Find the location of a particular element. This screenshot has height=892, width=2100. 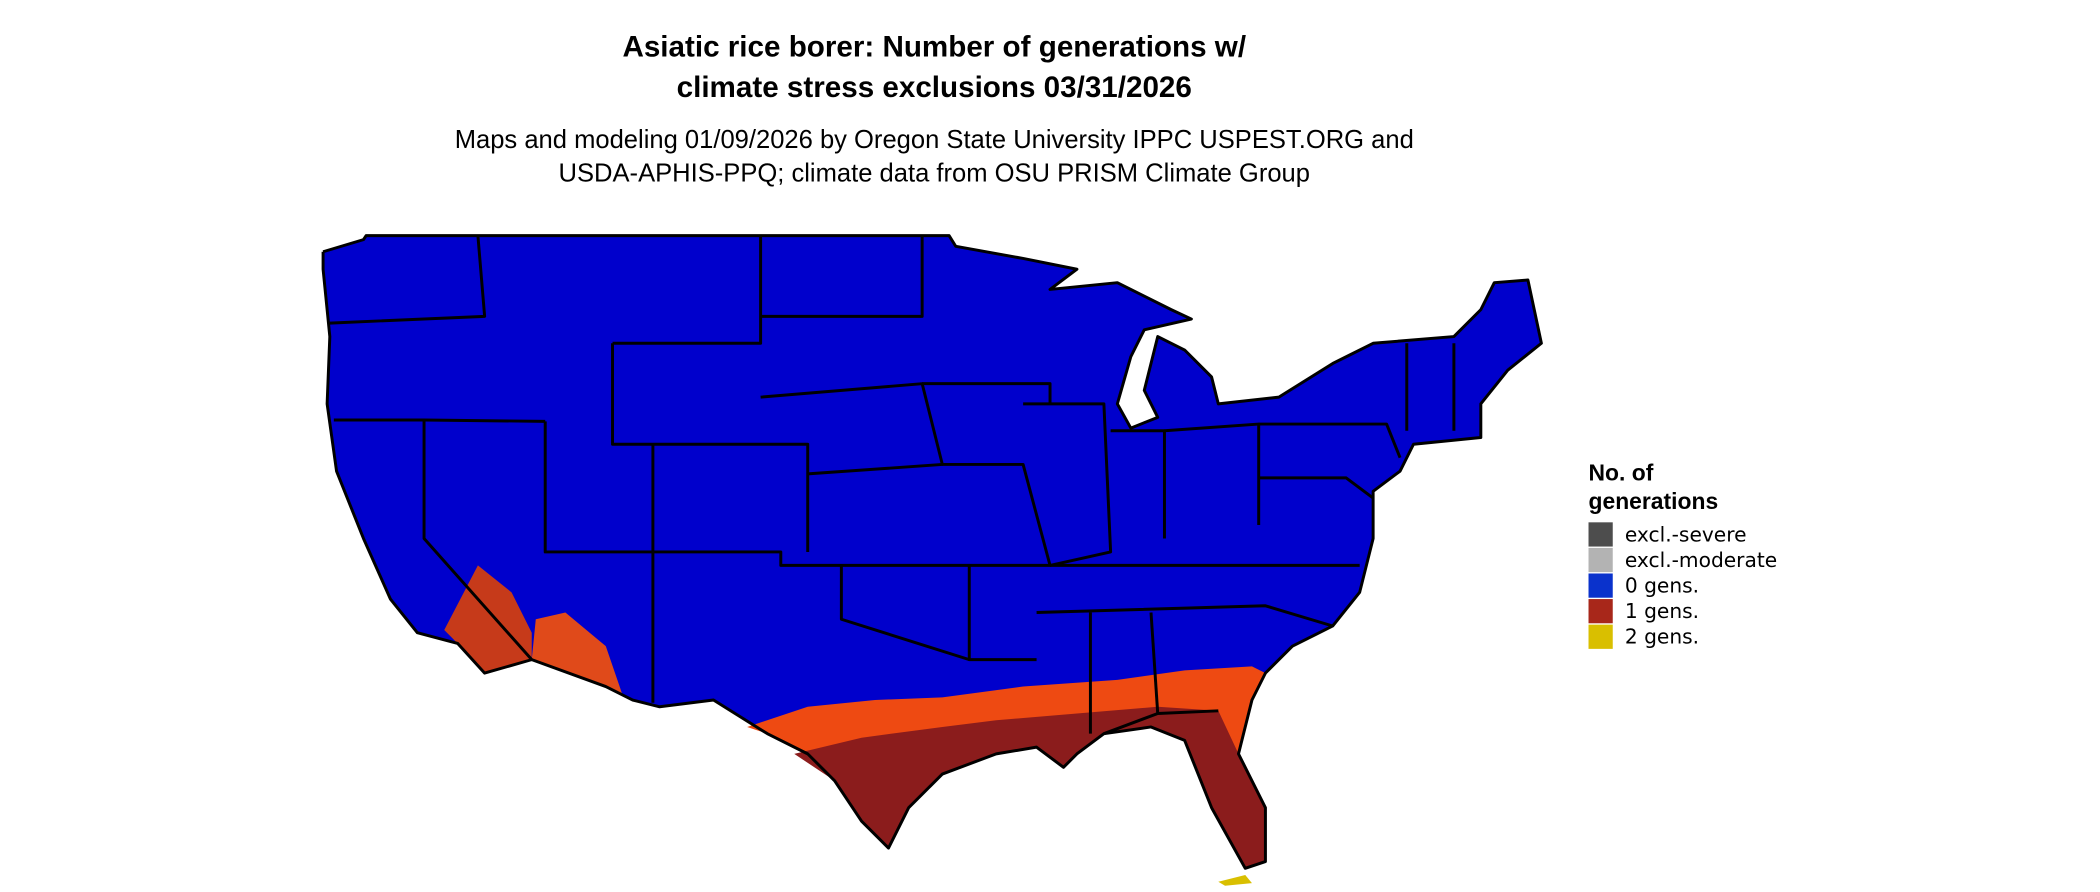

zone-tip is located at coordinates (1235, 880).